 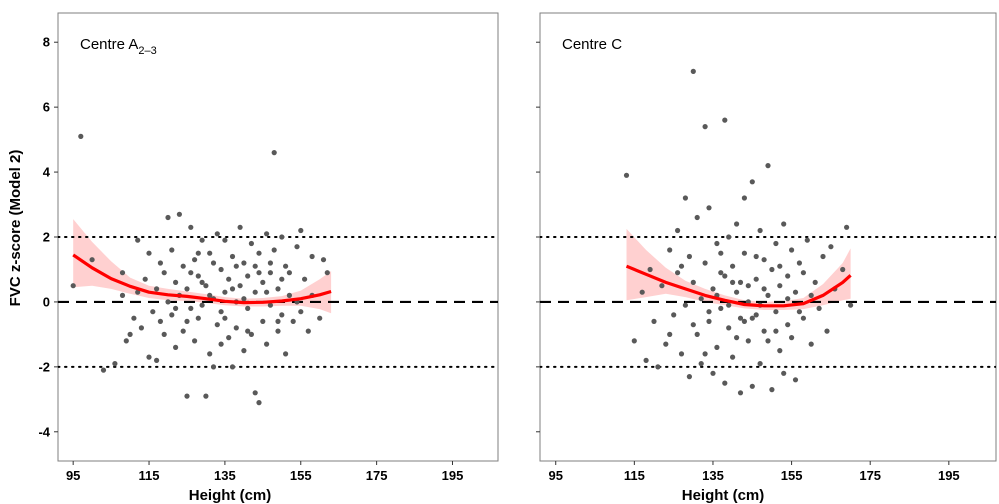 What do you see at coordinates (149, 475) in the screenshot?
I see `x-tick-label: 115` at bounding box center [149, 475].